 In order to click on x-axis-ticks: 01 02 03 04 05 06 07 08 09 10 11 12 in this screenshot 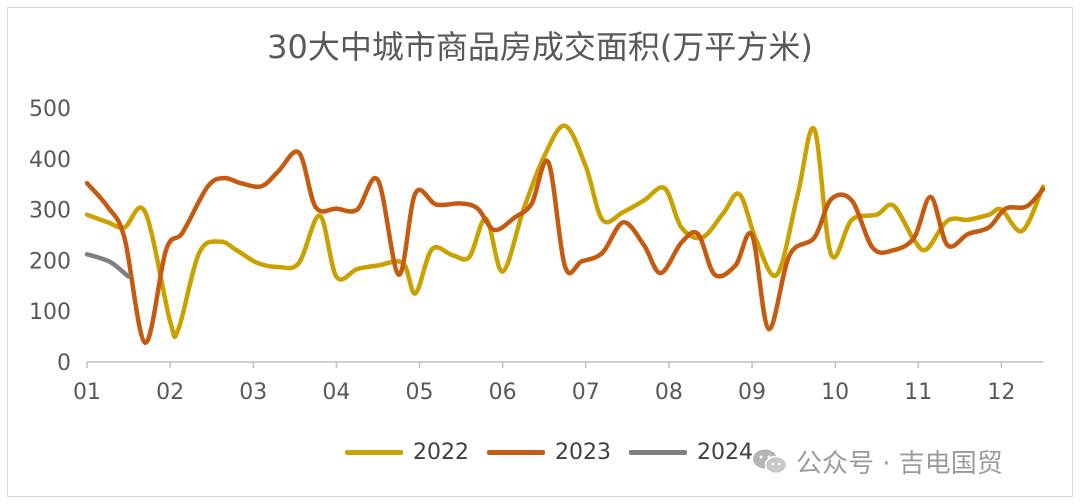, I will do `click(544, 383)`.